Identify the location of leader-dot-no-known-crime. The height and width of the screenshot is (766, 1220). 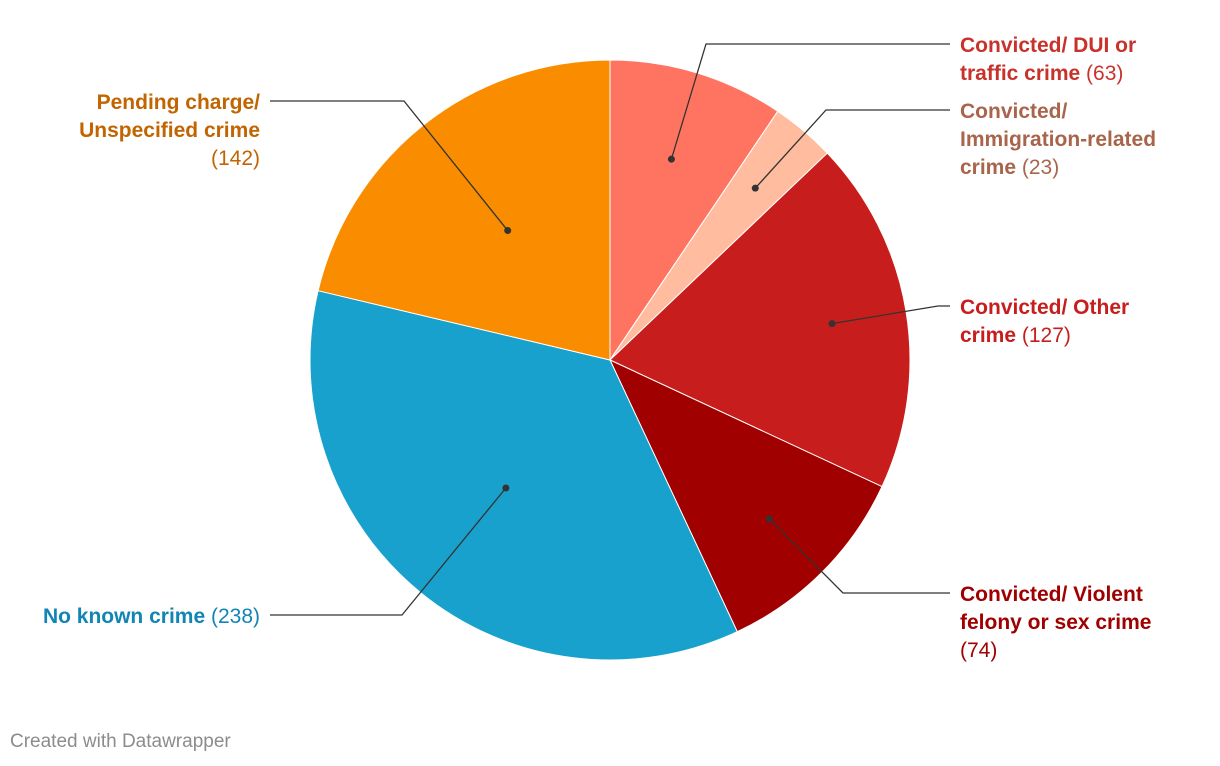
(506, 488).